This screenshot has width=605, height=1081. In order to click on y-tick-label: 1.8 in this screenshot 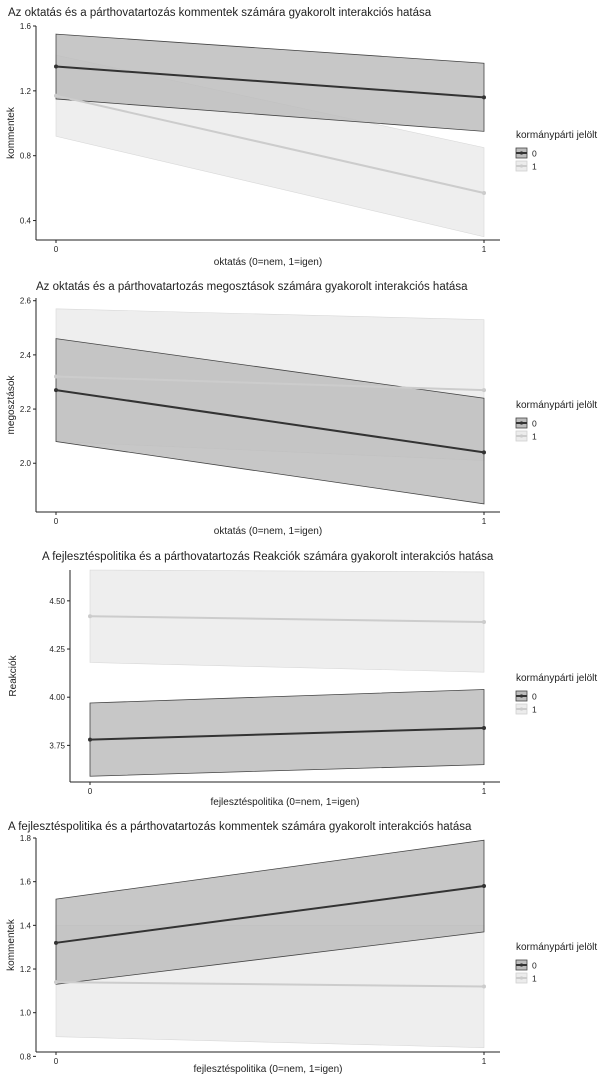, I will do `click(26, 838)`.